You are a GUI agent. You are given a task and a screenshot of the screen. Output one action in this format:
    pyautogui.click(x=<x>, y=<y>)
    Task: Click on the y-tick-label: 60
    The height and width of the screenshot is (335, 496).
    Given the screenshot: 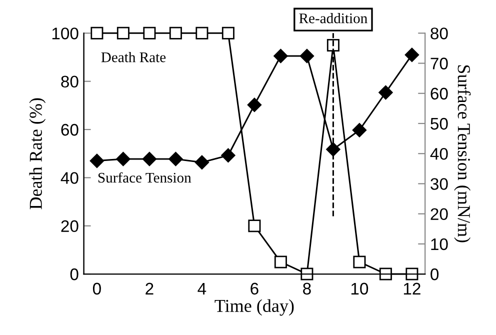 What is the action you would take?
    pyautogui.click(x=69, y=130)
    